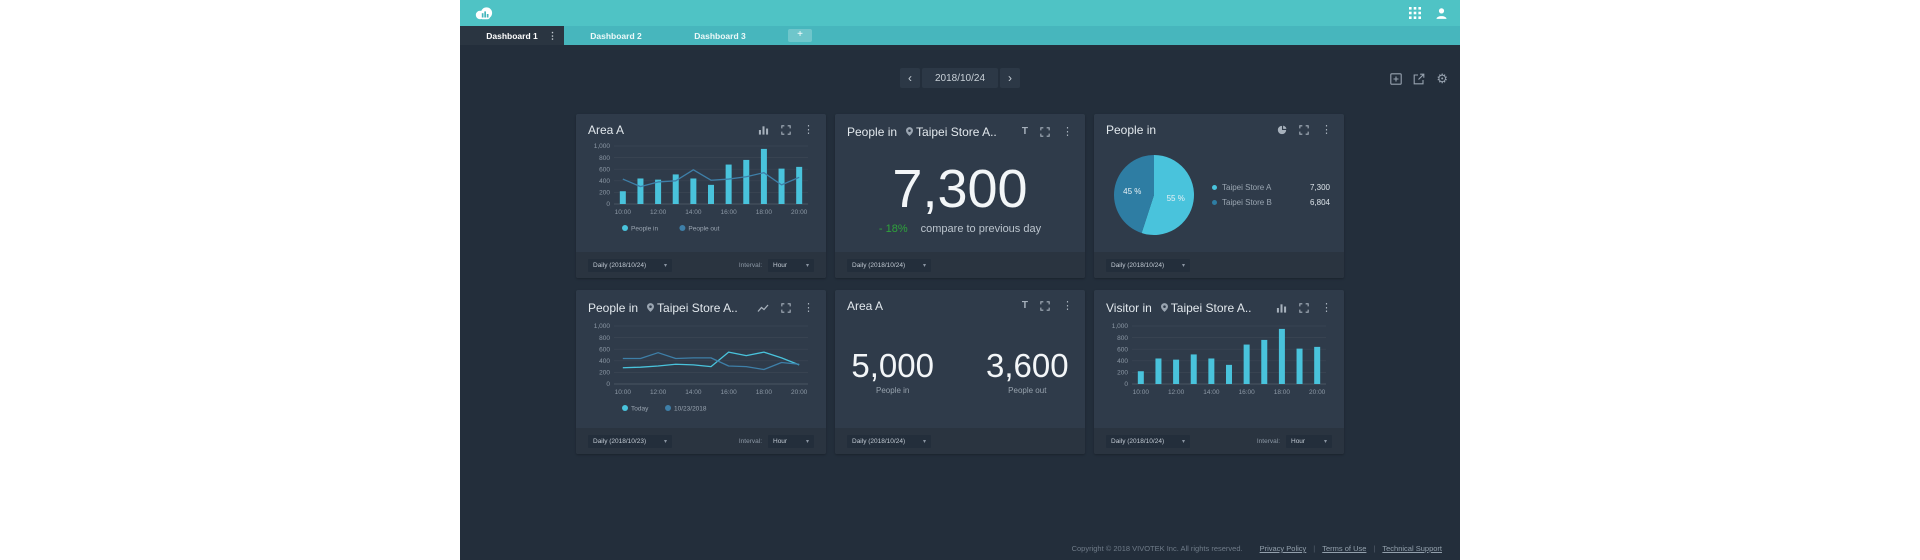 This screenshot has width=1920, height=560. What do you see at coordinates (909, 78) in the screenshot?
I see `prev-day-button: ‹` at bounding box center [909, 78].